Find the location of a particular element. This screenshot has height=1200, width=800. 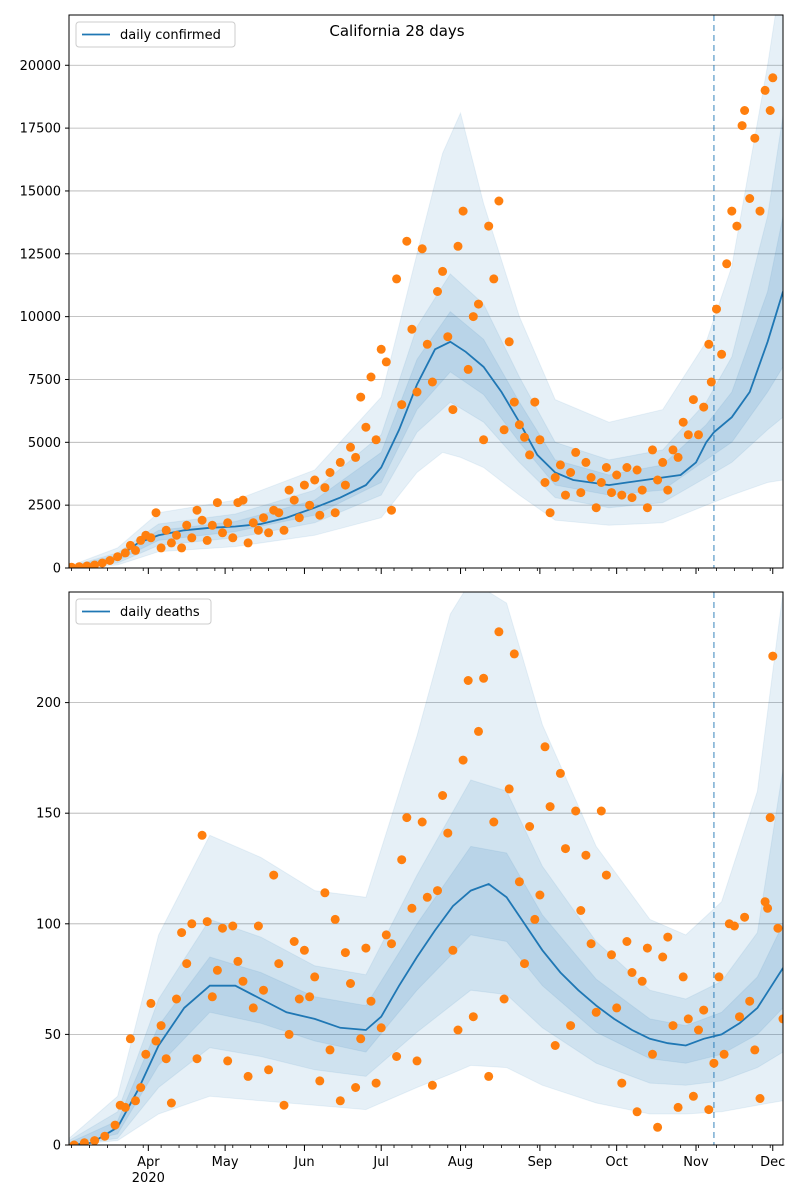

y-tick-label: 150 is located at coordinates (48, 814).